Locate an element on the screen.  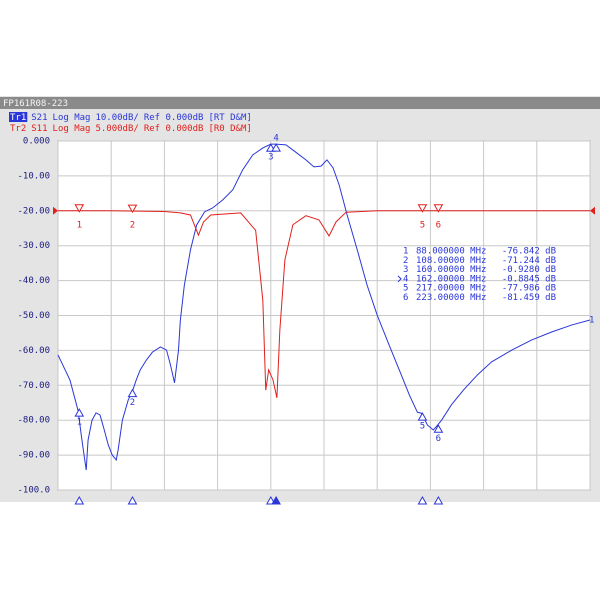
marker-table-y: -77.986 dB is located at coordinates (529, 289).